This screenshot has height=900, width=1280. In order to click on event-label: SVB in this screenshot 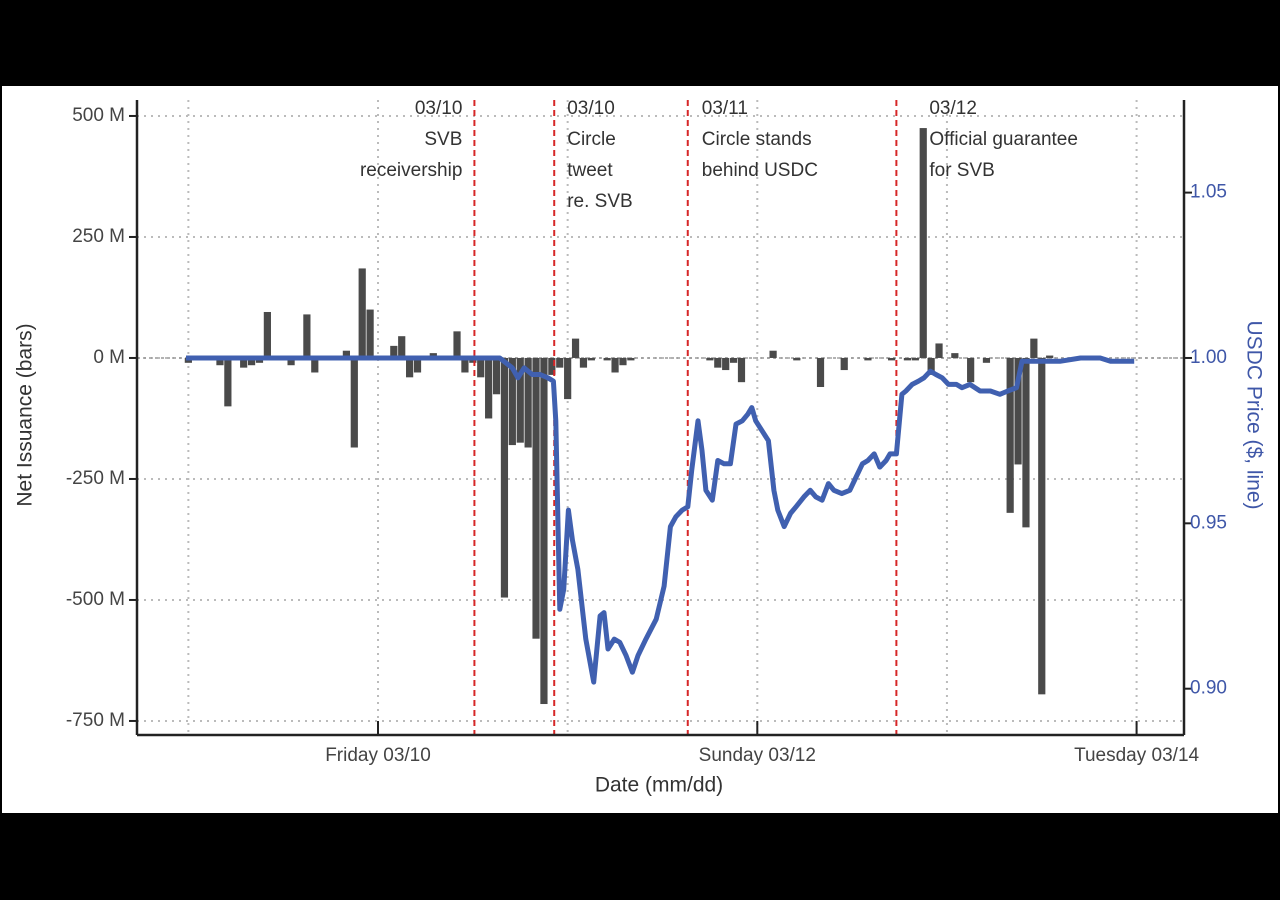, I will do `click(443, 139)`.